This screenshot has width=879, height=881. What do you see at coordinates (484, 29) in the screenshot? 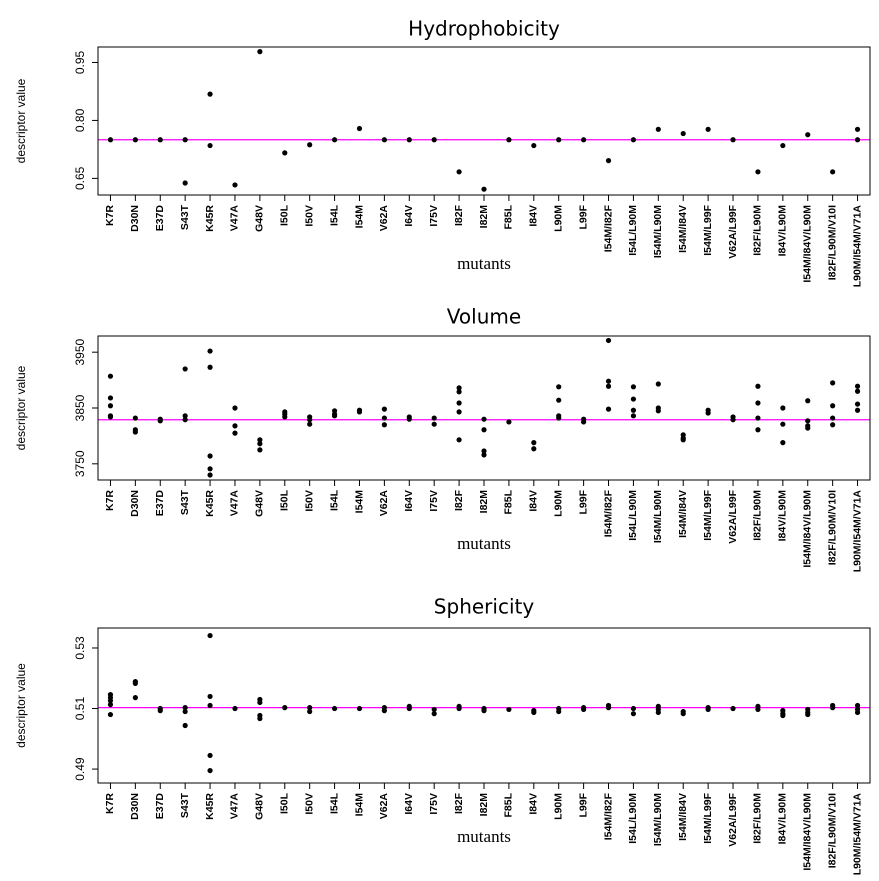
I see `panel-title: Hydrophobicity` at bounding box center [484, 29].